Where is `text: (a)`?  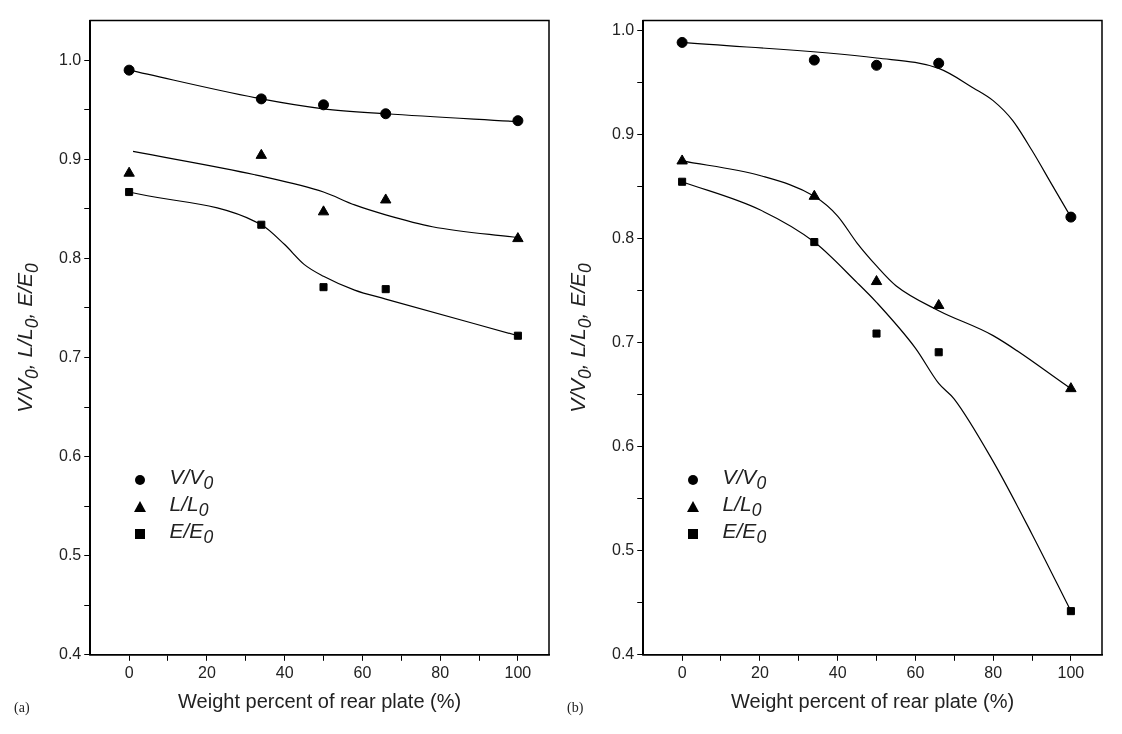 text: (a) is located at coordinates (22, 708).